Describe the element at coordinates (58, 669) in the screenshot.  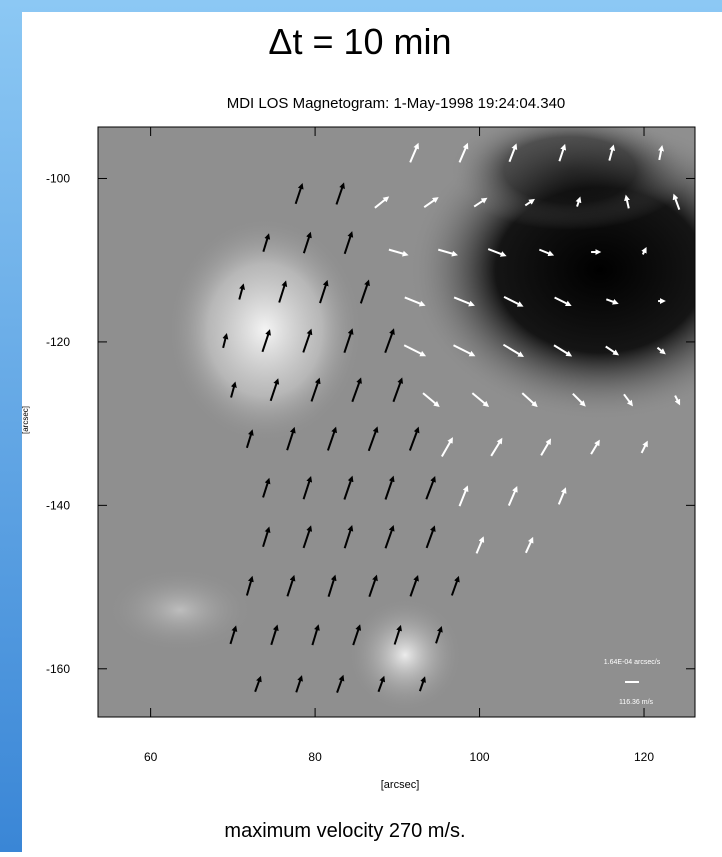
I see `y-tick-label: -160` at that location.